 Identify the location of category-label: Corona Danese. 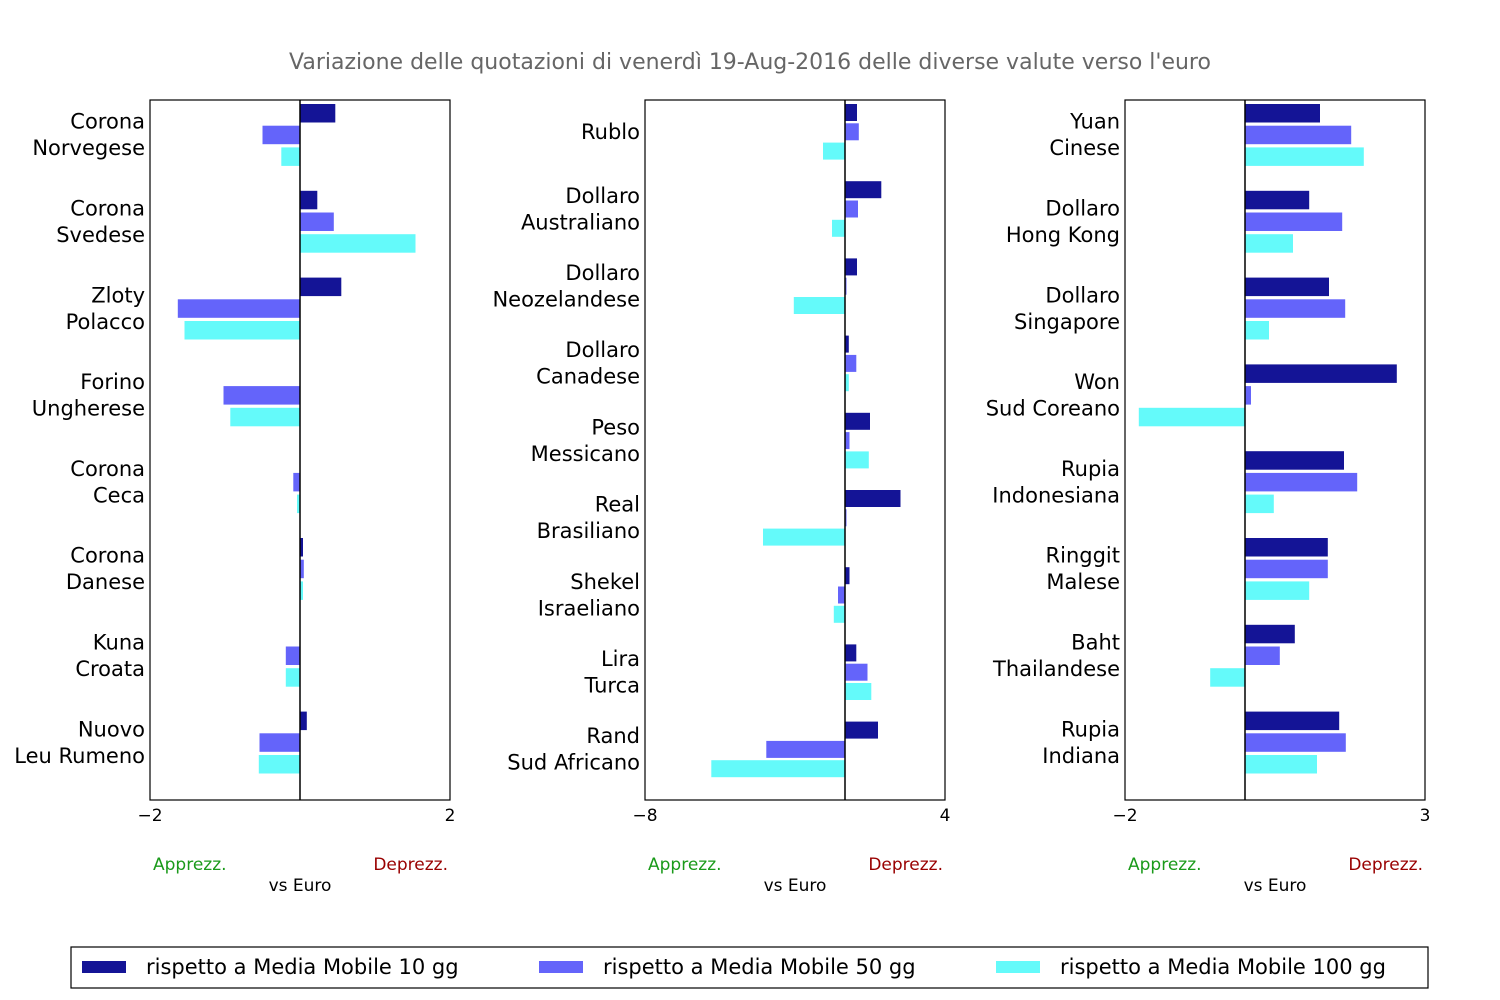
(105, 569).